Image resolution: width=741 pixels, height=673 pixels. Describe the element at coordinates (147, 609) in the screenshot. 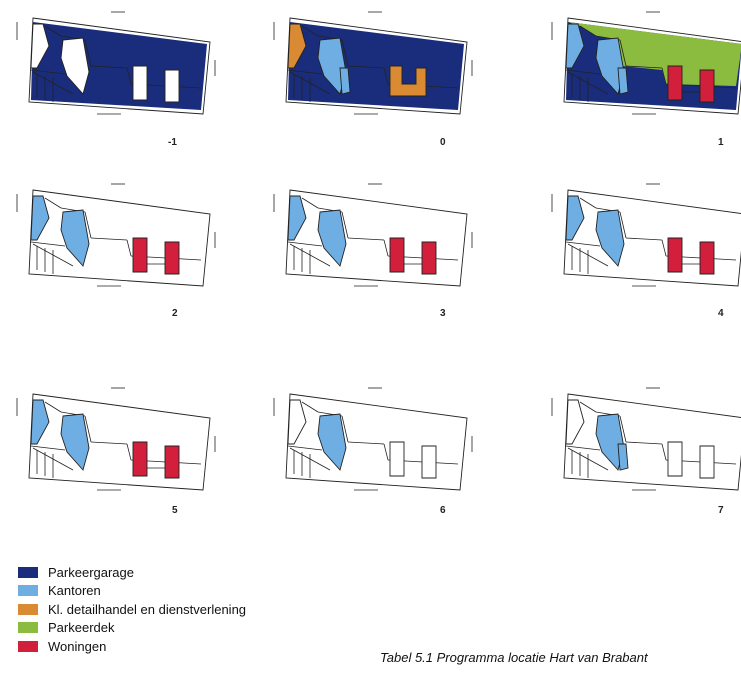

I see `legend-label: Kl. detailhandel en dienstverlening` at that location.